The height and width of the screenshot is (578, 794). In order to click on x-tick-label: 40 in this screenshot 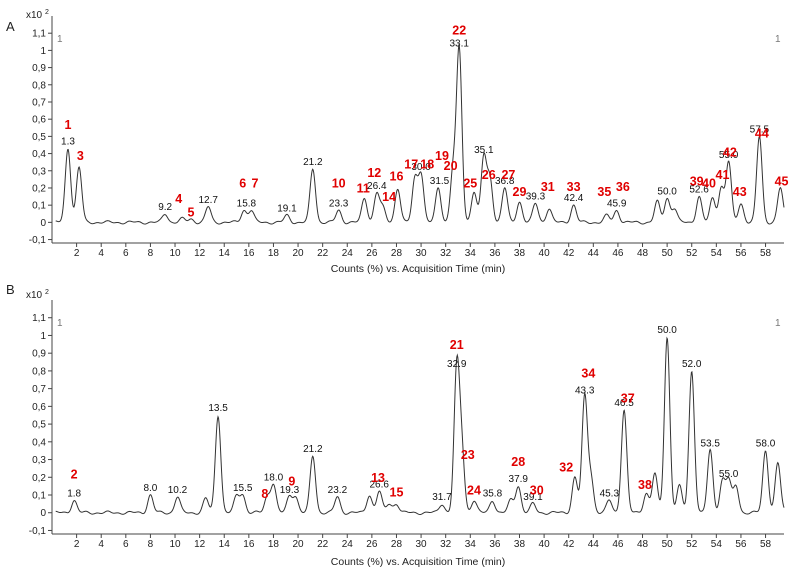, I will do `click(545, 544)`.